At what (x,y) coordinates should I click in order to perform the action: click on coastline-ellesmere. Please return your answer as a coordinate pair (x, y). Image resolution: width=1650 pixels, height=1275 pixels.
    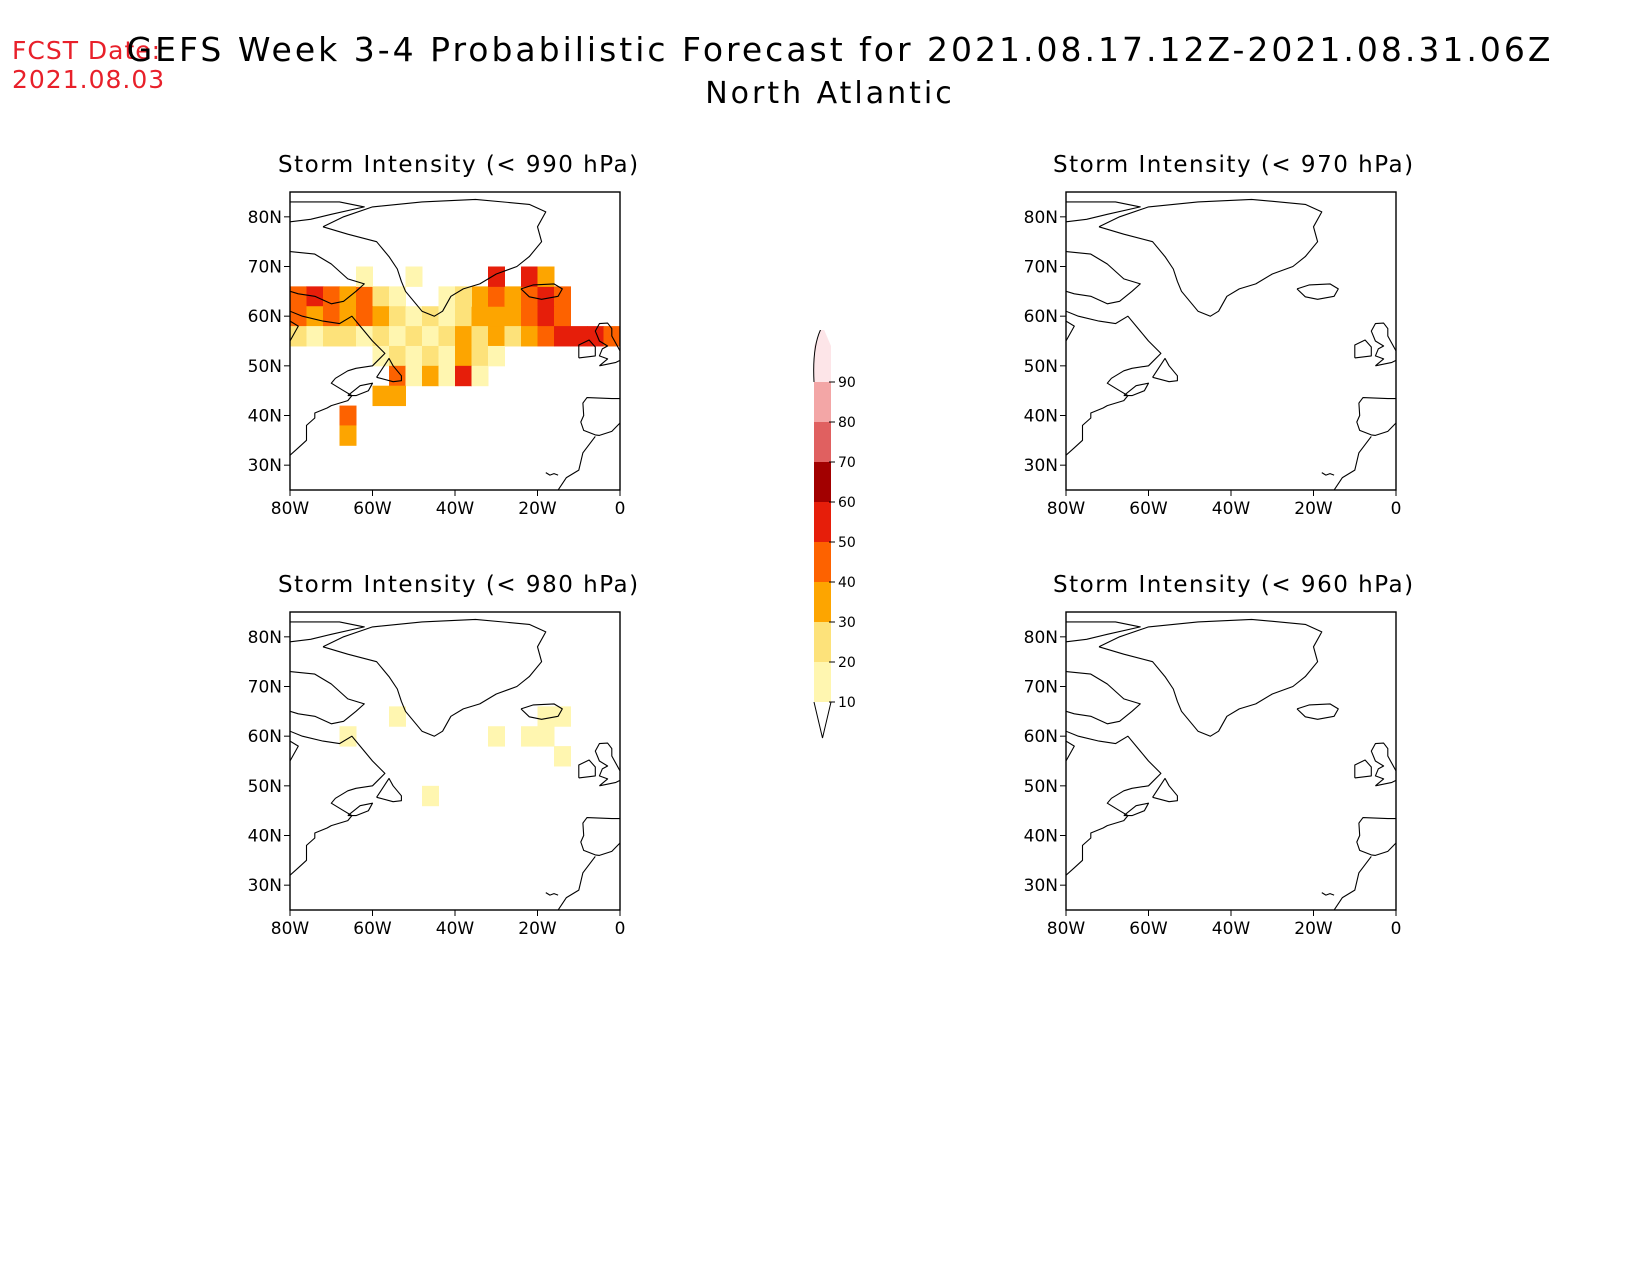
    Looking at the image, I should click on (327, 632).